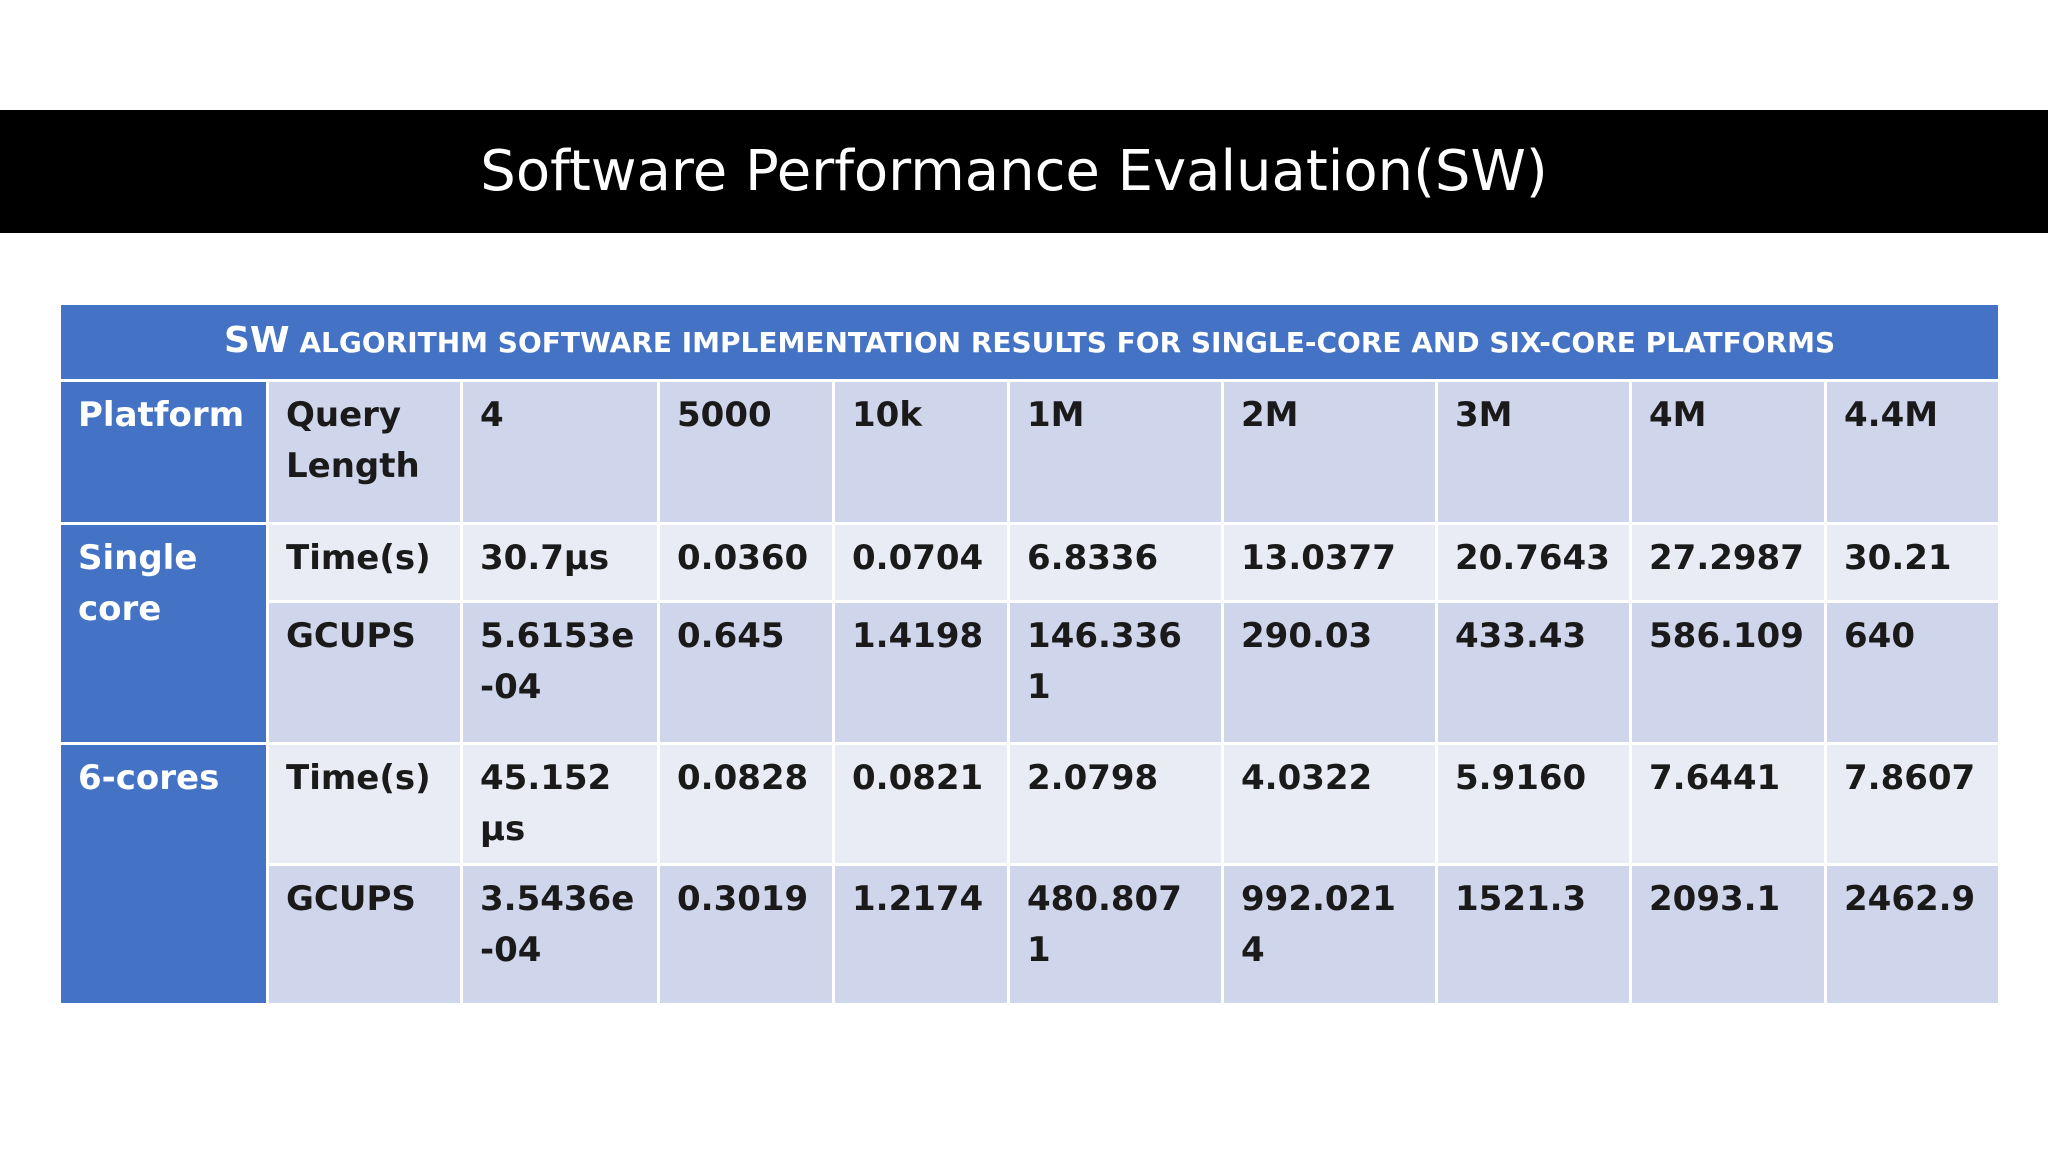 Image resolution: width=2048 pixels, height=1152 pixels. I want to click on header-length: 3M, so click(1533, 452).